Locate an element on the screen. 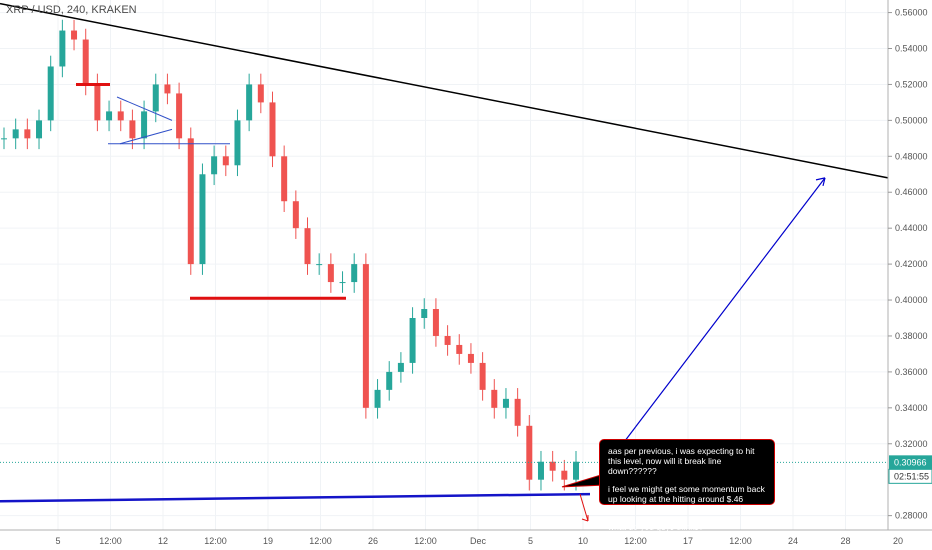 The image size is (932, 550). price-tick-label: 0.40000 is located at coordinates (911, 300).